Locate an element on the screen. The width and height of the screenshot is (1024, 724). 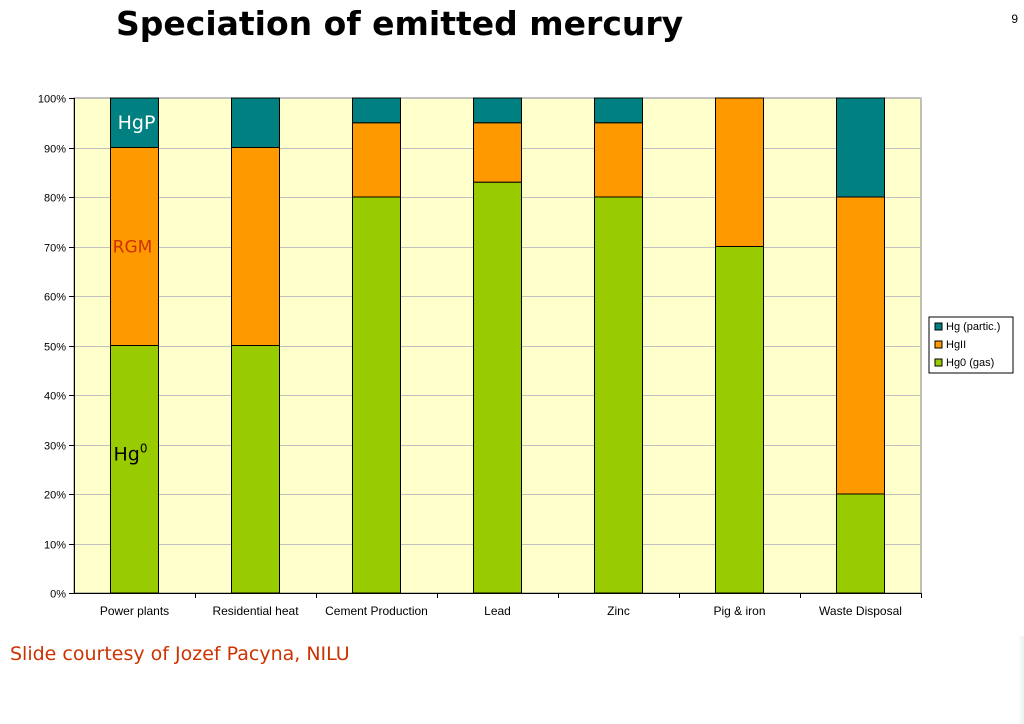
y-tick-label: 50% is located at coordinates (55, 348).